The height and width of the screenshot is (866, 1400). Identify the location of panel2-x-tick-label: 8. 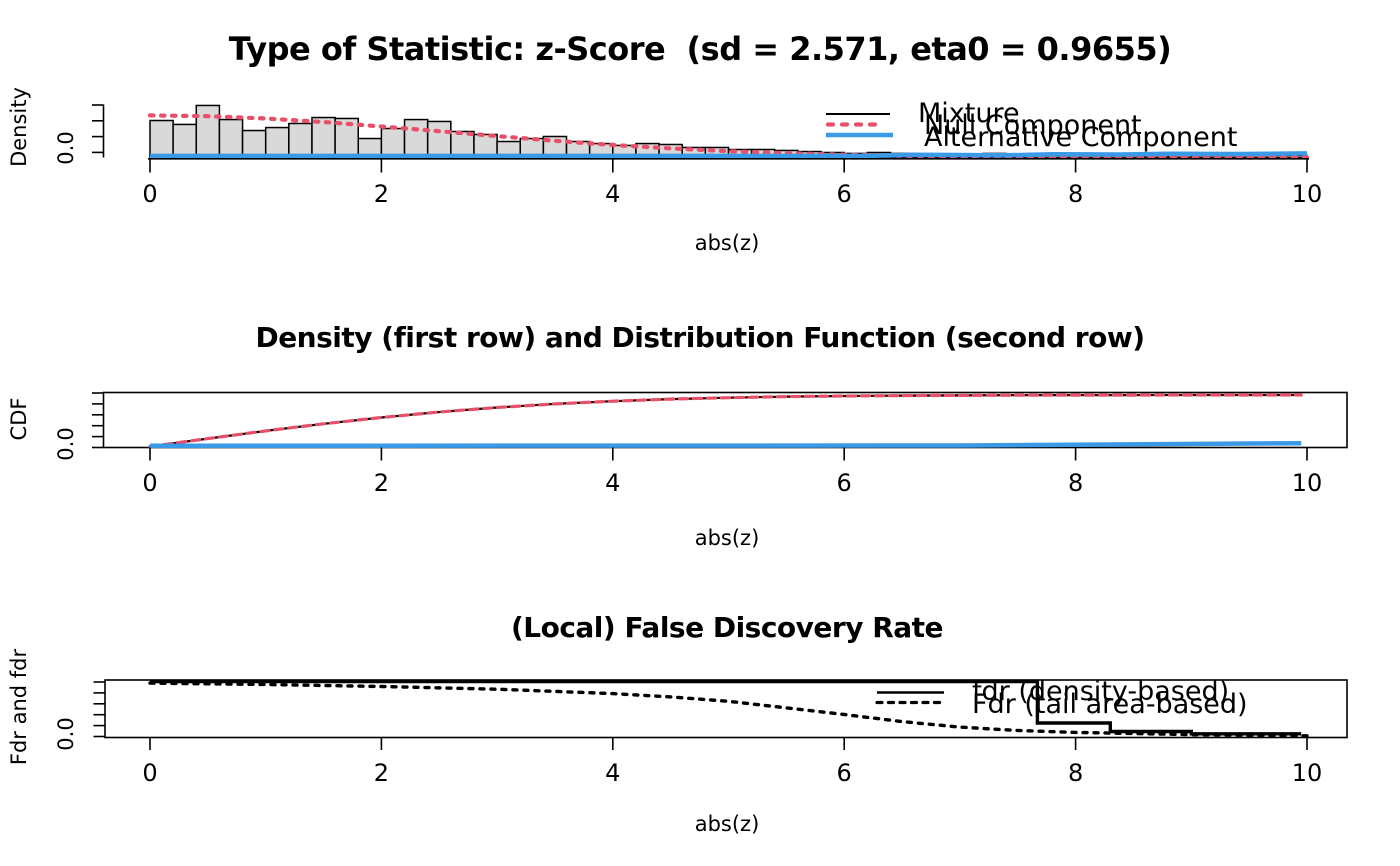
(1075, 483).